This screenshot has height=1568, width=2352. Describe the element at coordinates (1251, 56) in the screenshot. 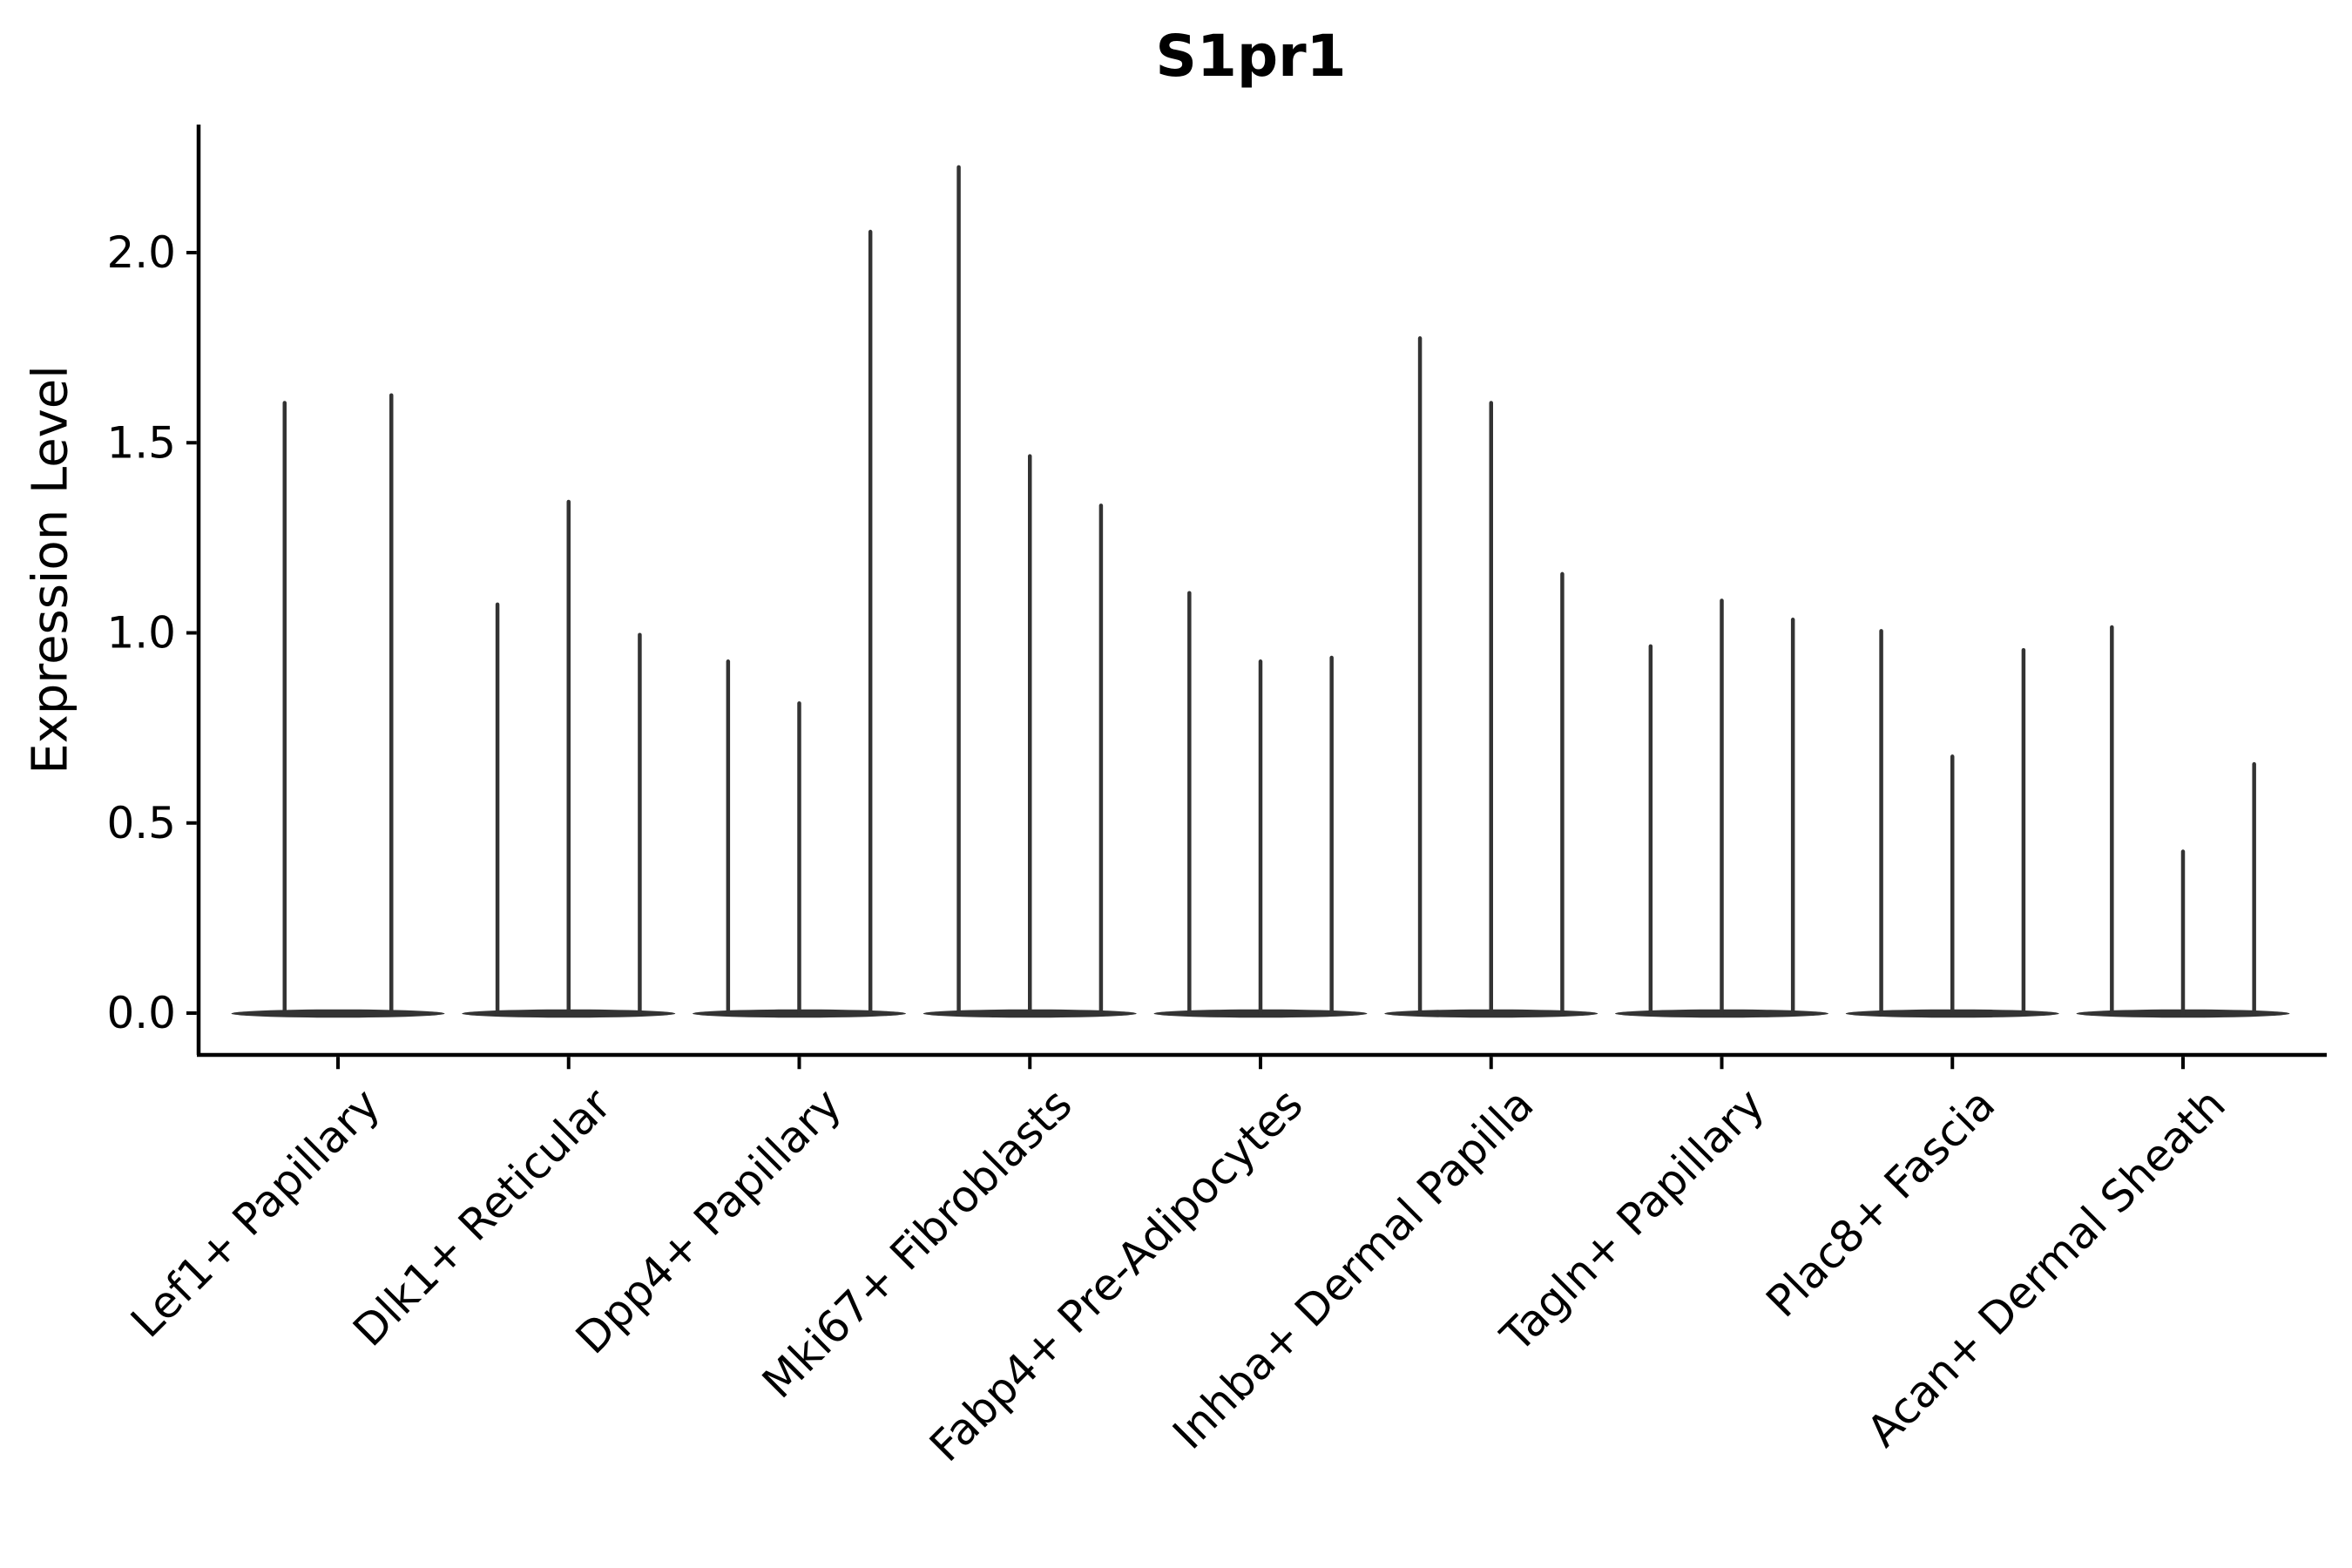

I see `chart-title: S1pr1` at that location.